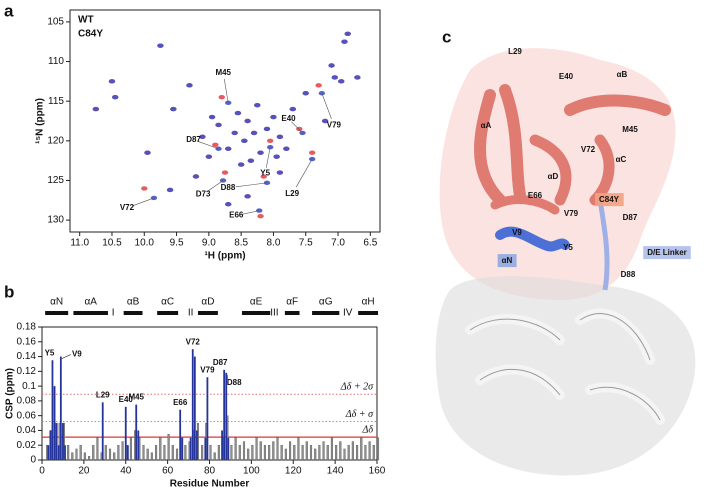  I want to click on structure-label: αN, so click(507, 260).